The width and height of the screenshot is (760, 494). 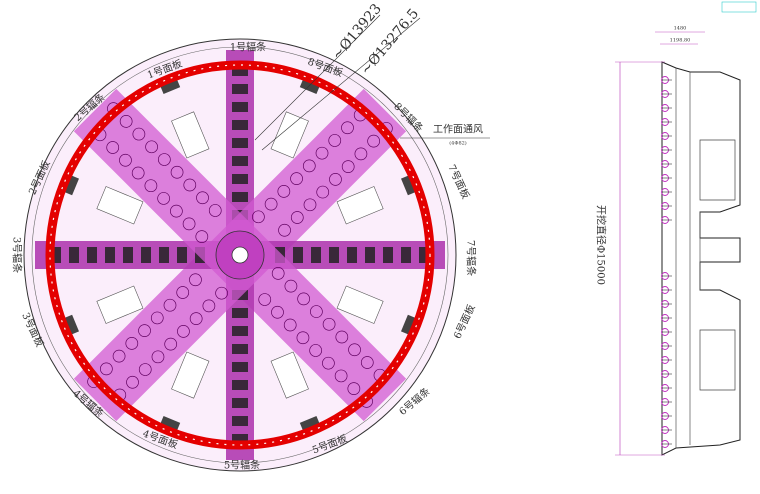 What do you see at coordinates (717, 265) in the screenshot?
I see `side-ribs` at bounding box center [717, 265].